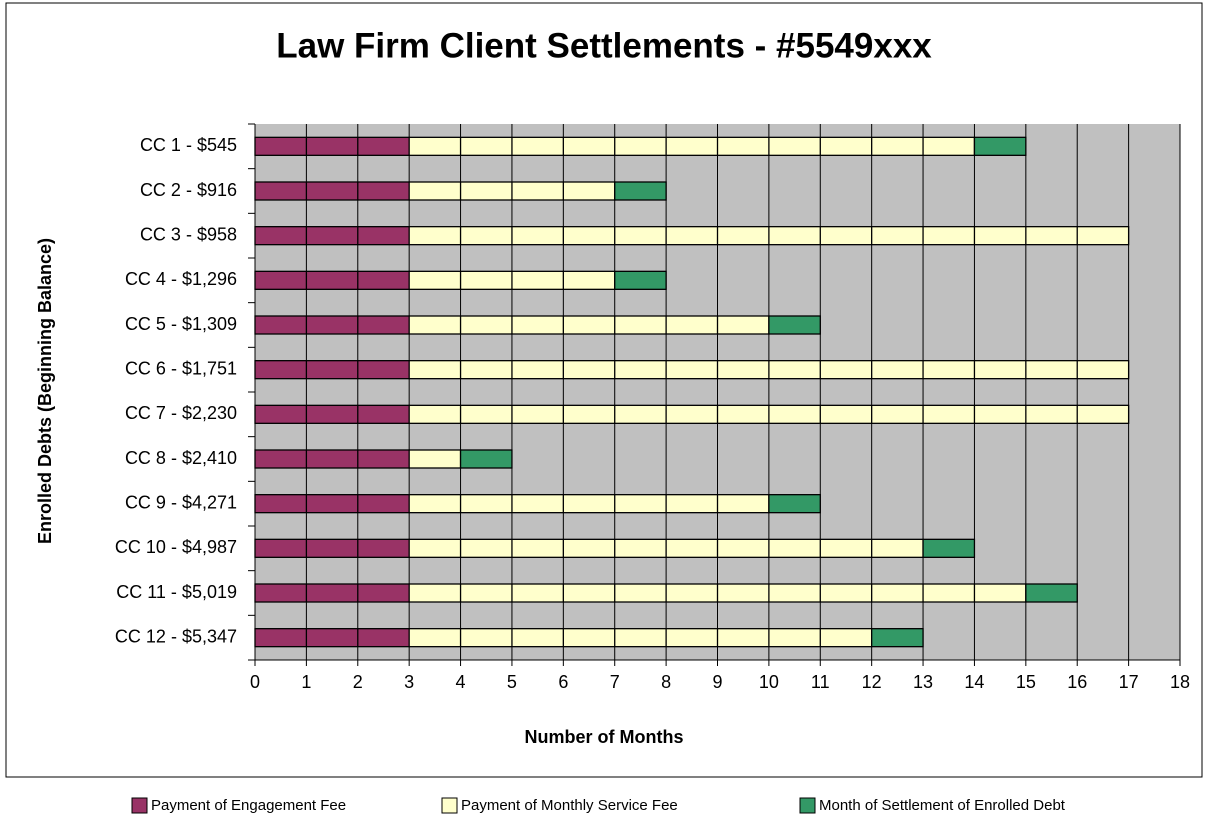 This screenshot has width=1208, height=826. What do you see at coordinates (461, 682) in the screenshot?
I see `x-tick-label: 4` at bounding box center [461, 682].